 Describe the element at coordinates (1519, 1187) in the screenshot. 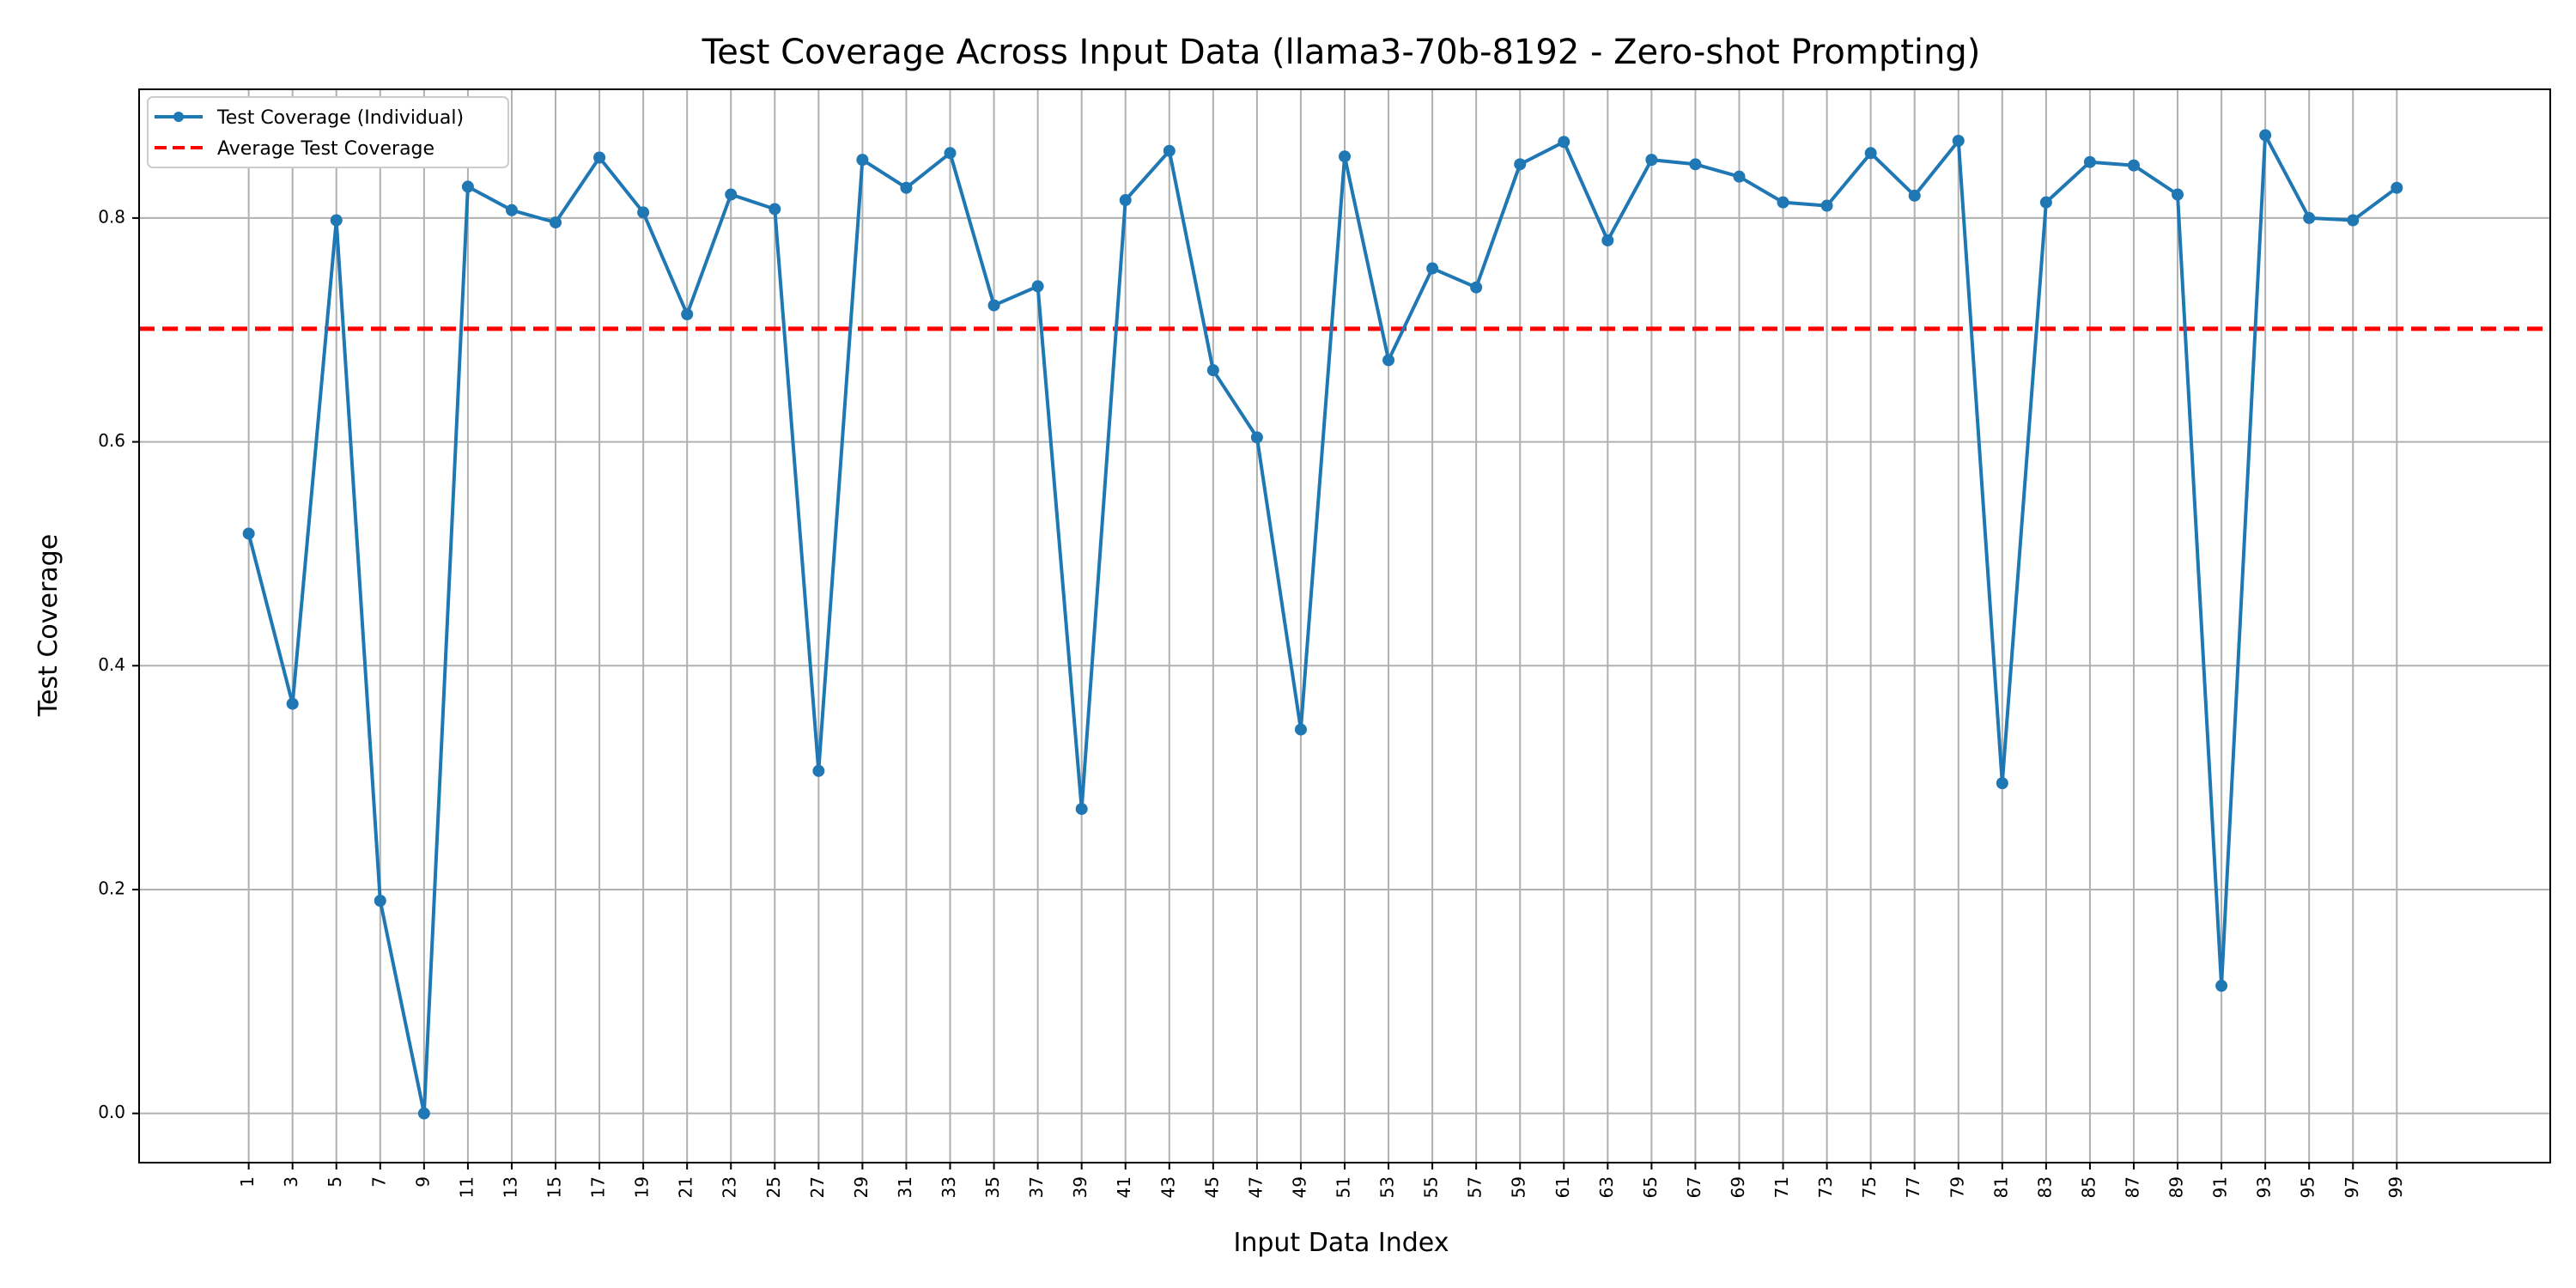

I see `x-tick-label: 59` at that location.